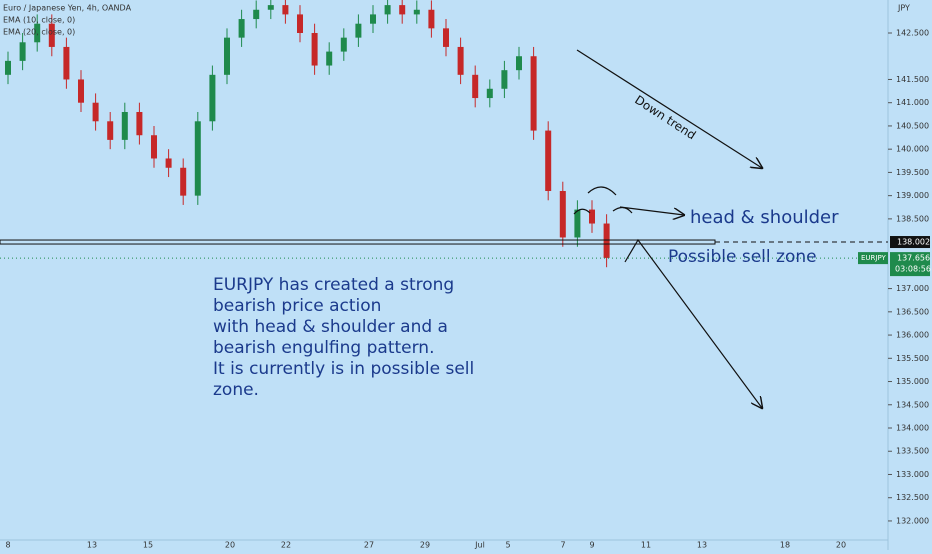  I want to click on y-tick-label: 136.000, so click(912, 335).